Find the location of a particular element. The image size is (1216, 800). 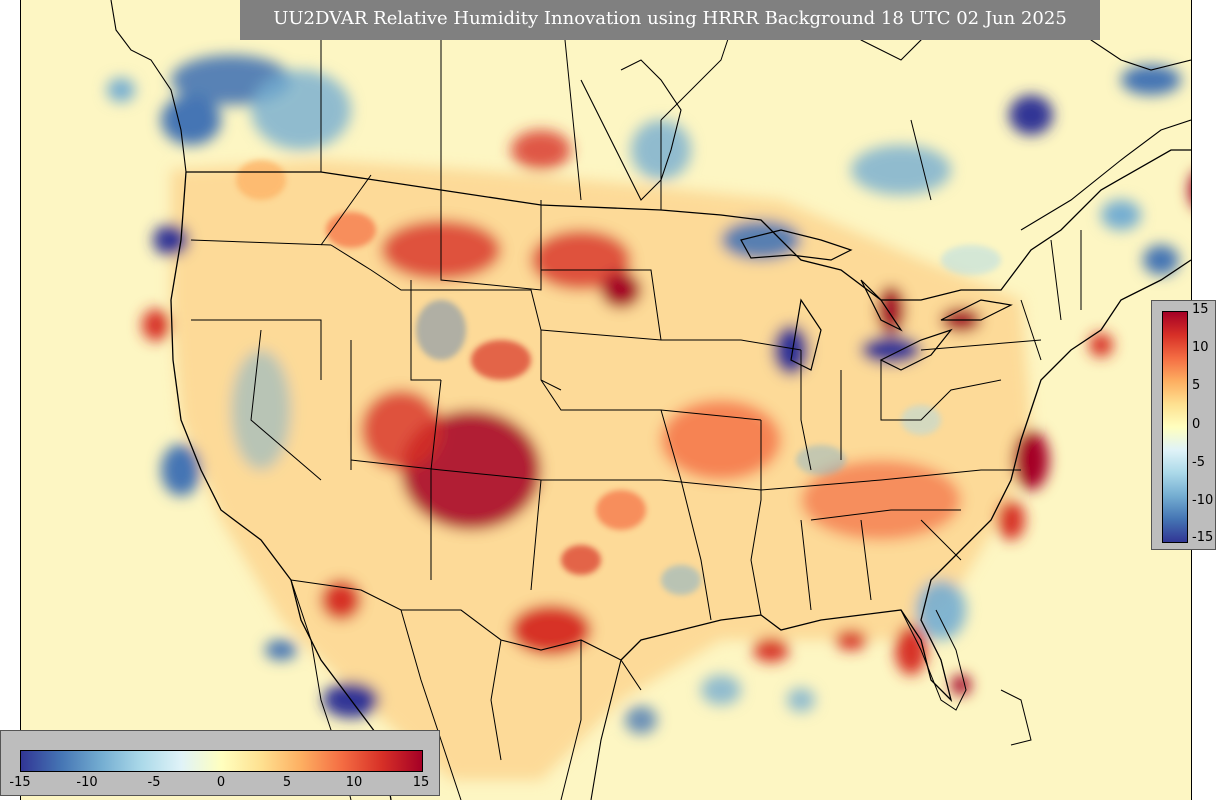

colorbar-horizontal-gradient is located at coordinates (221, 761).